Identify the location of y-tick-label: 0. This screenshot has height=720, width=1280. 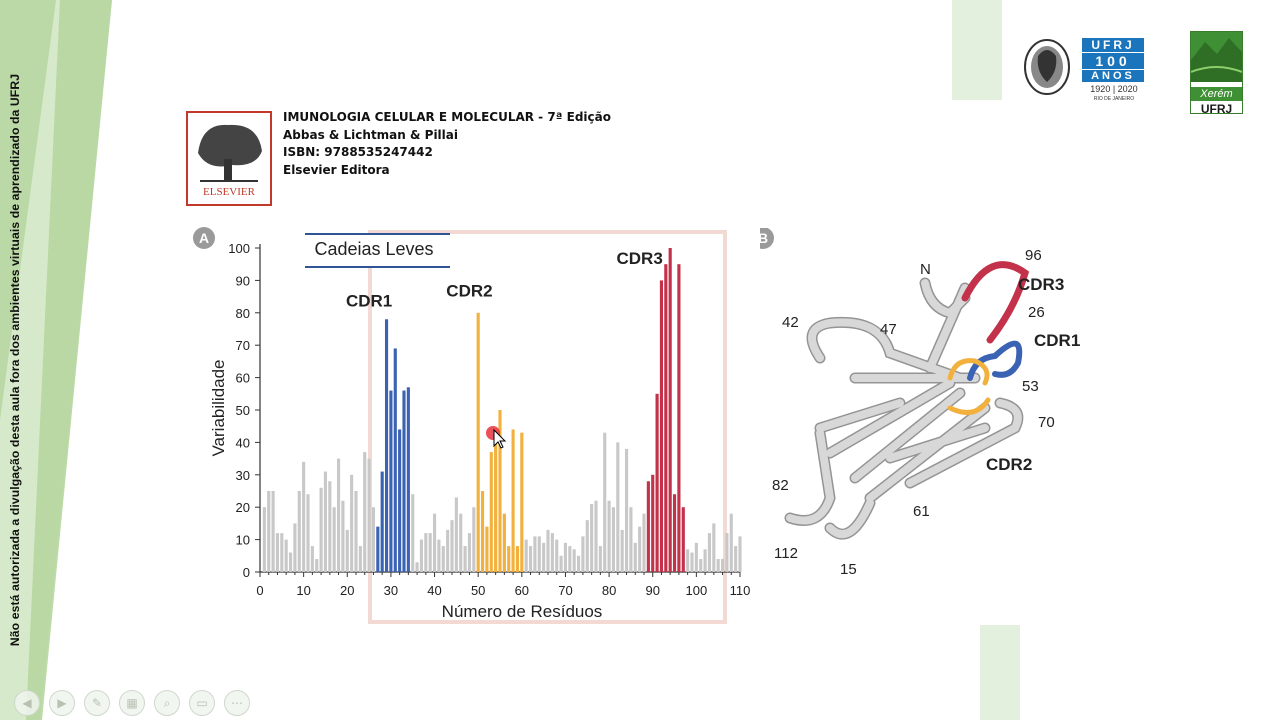
(246, 572).